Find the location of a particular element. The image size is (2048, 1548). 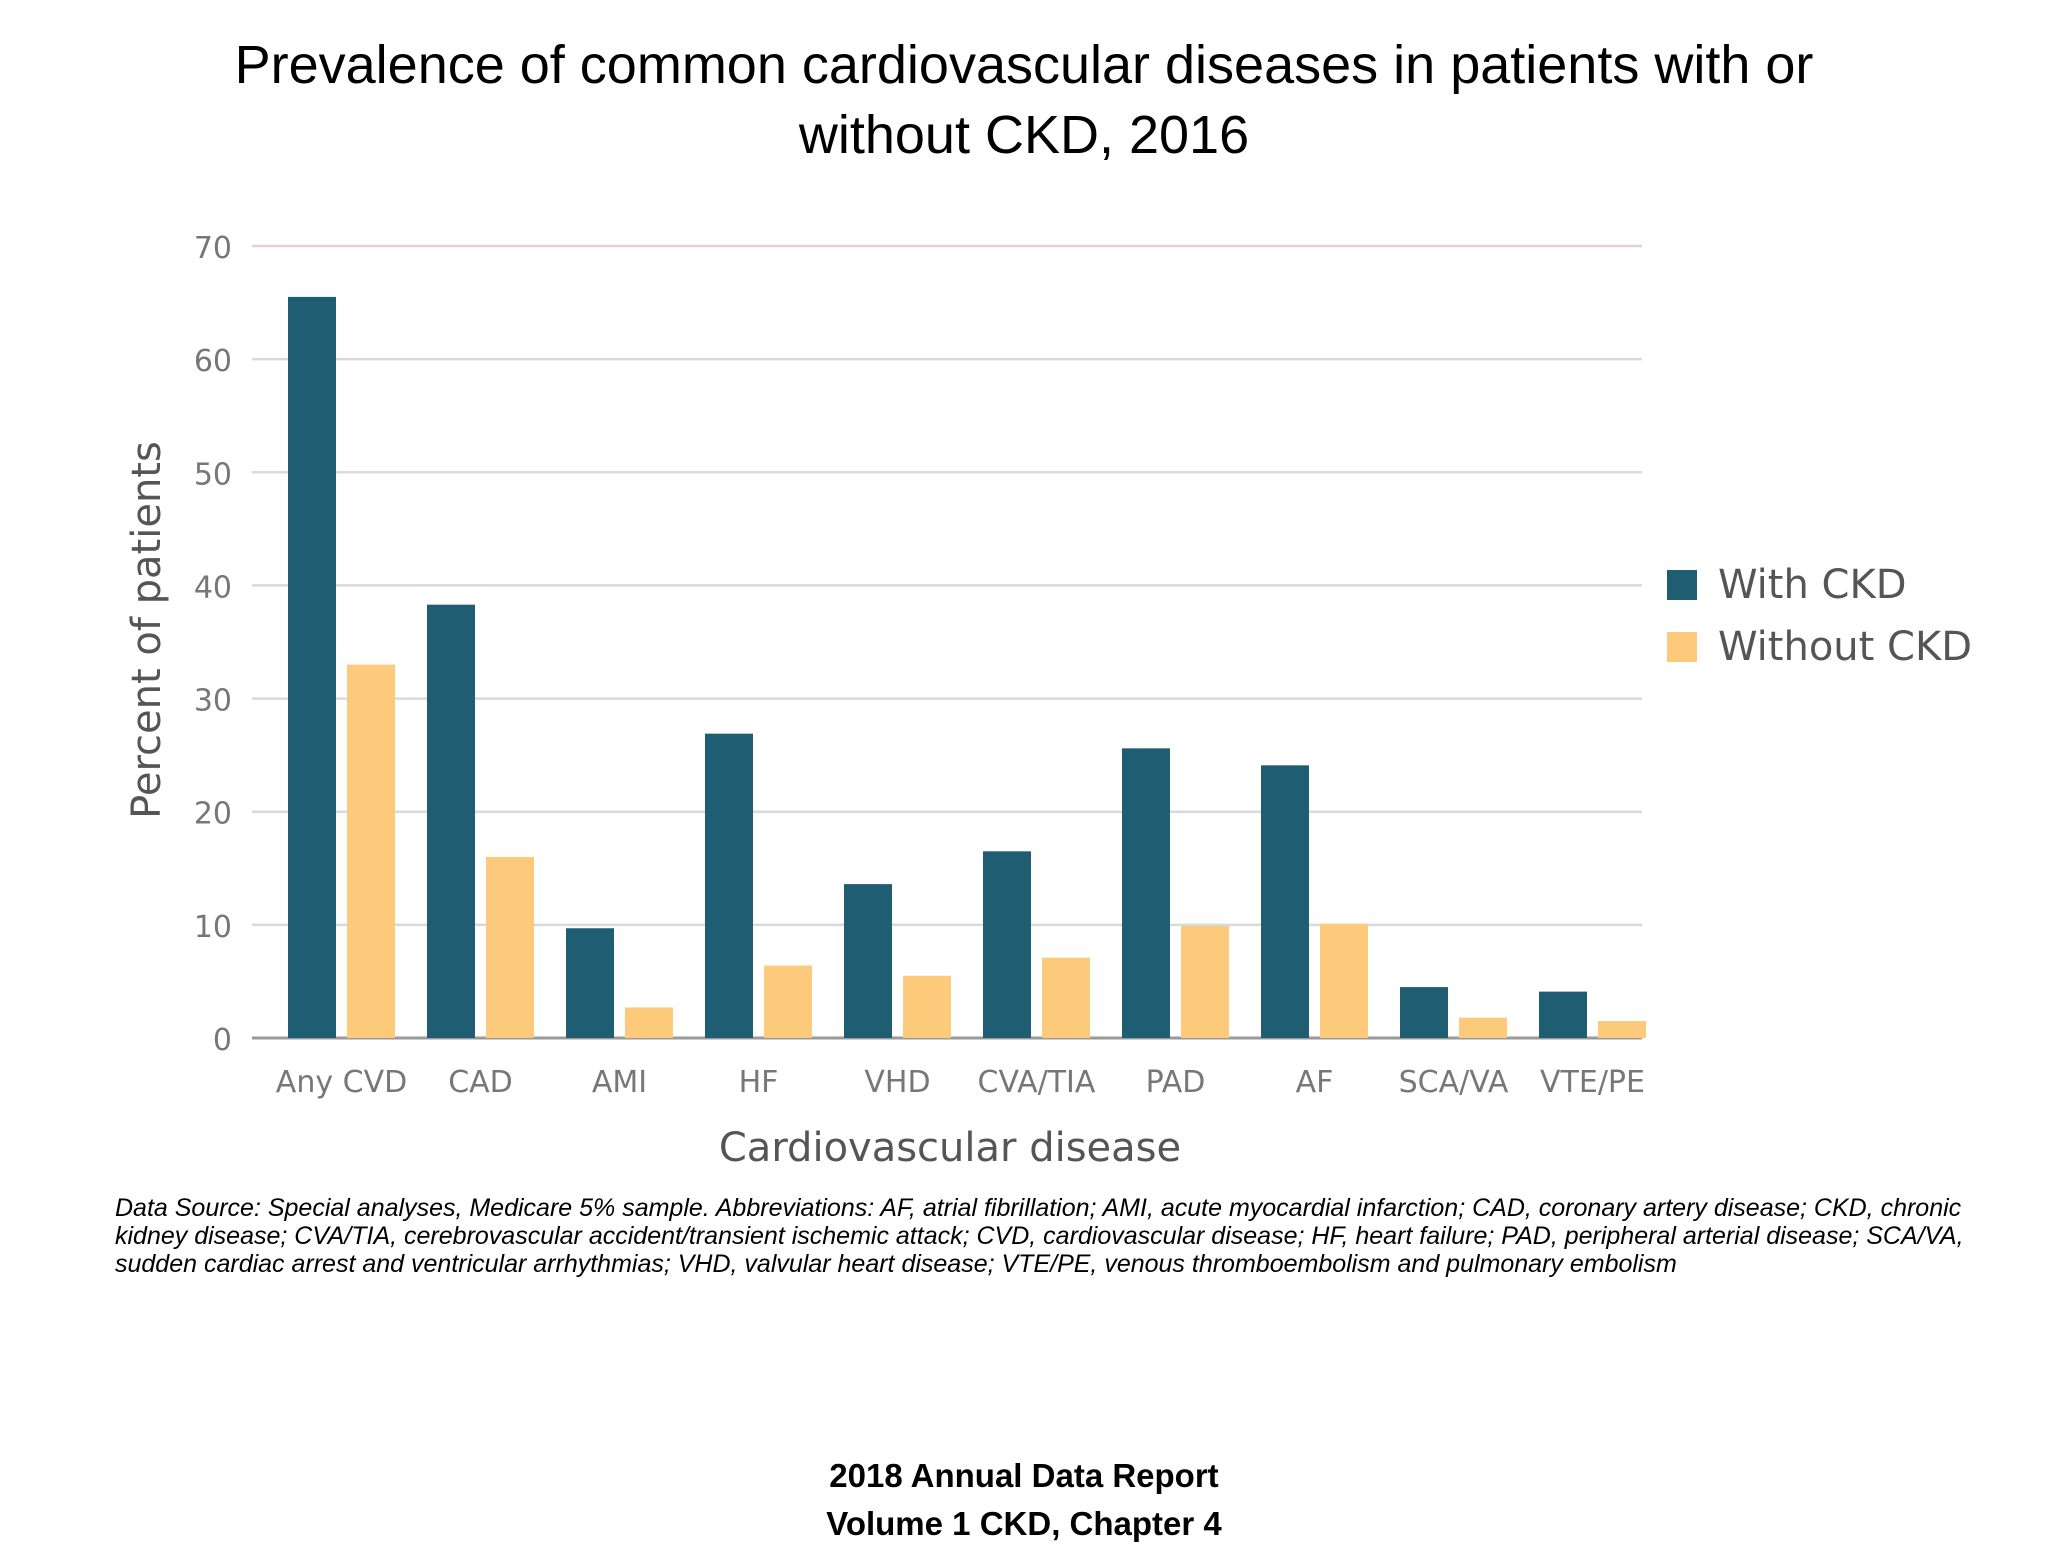

legend-label: Without CKD is located at coordinates (1845, 647).